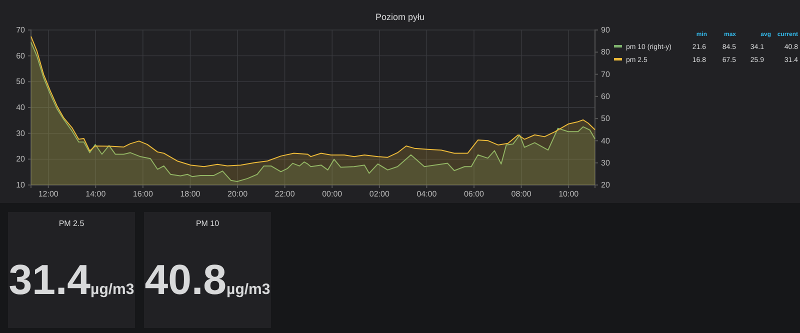  What do you see at coordinates (208, 223) in the screenshot?
I see `text: PM 10` at bounding box center [208, 223].